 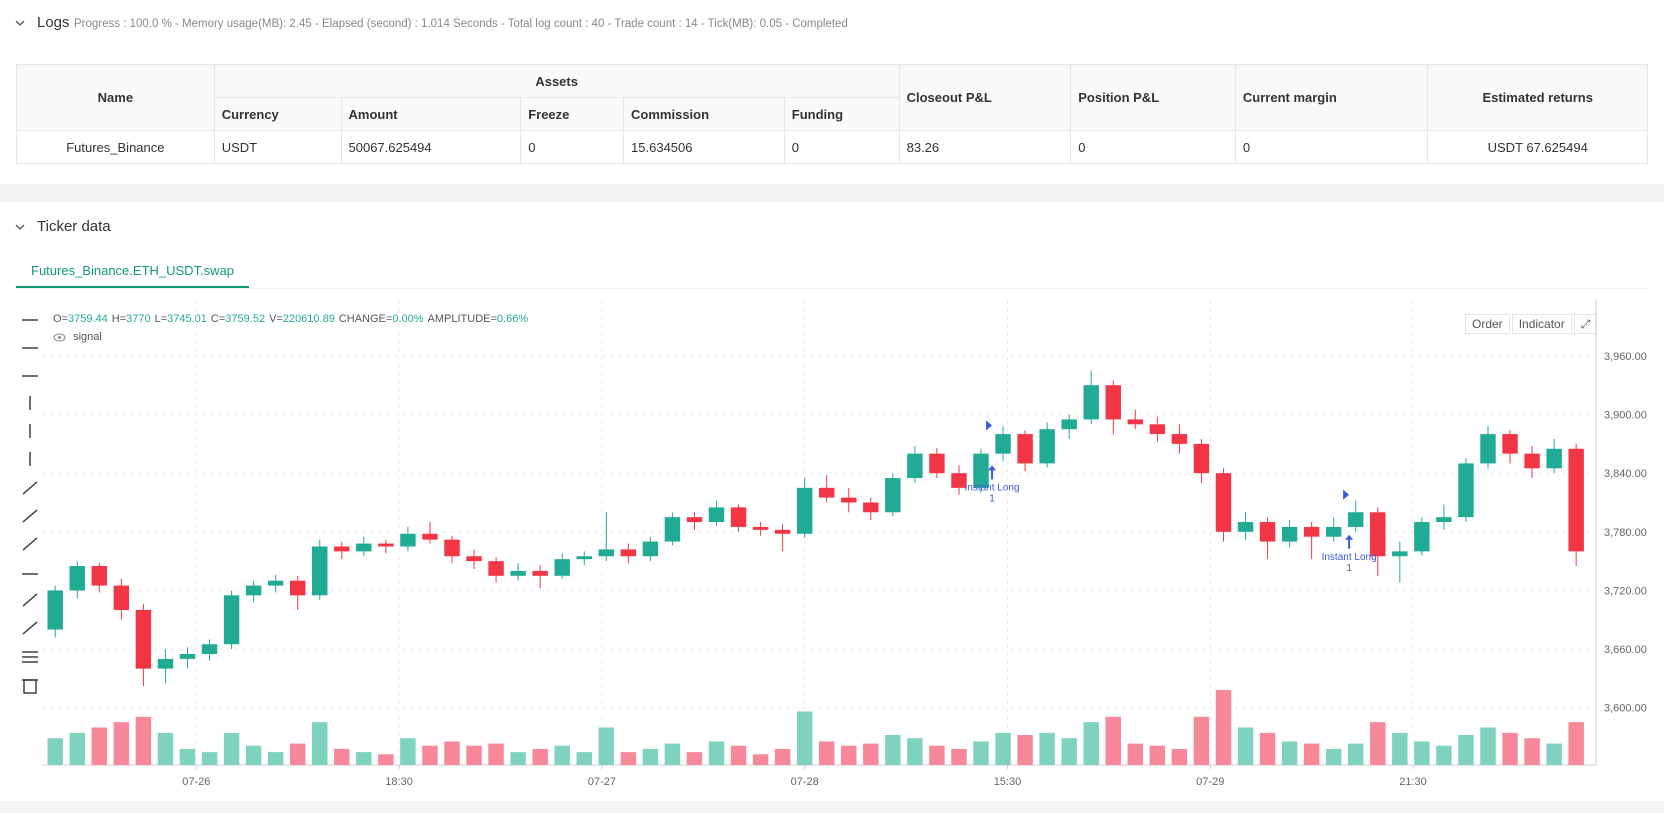 I want to click on header: Current margin, so click(x=1331, y=97).